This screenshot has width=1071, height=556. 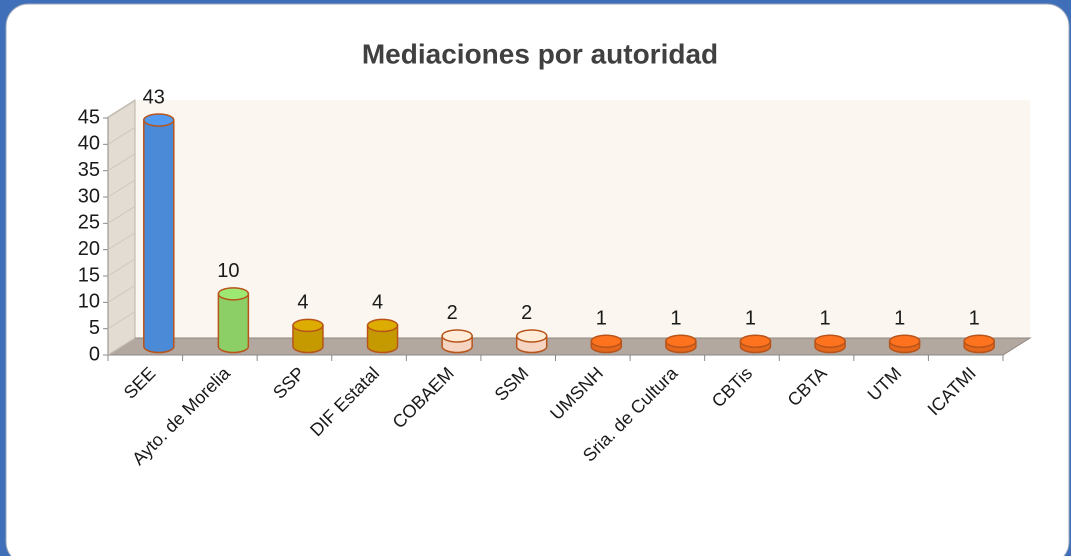 What do you see at coordinates (89, 144) in the screenshot?
I see `y-tick-label: 40` at bounding box center [89, 144].